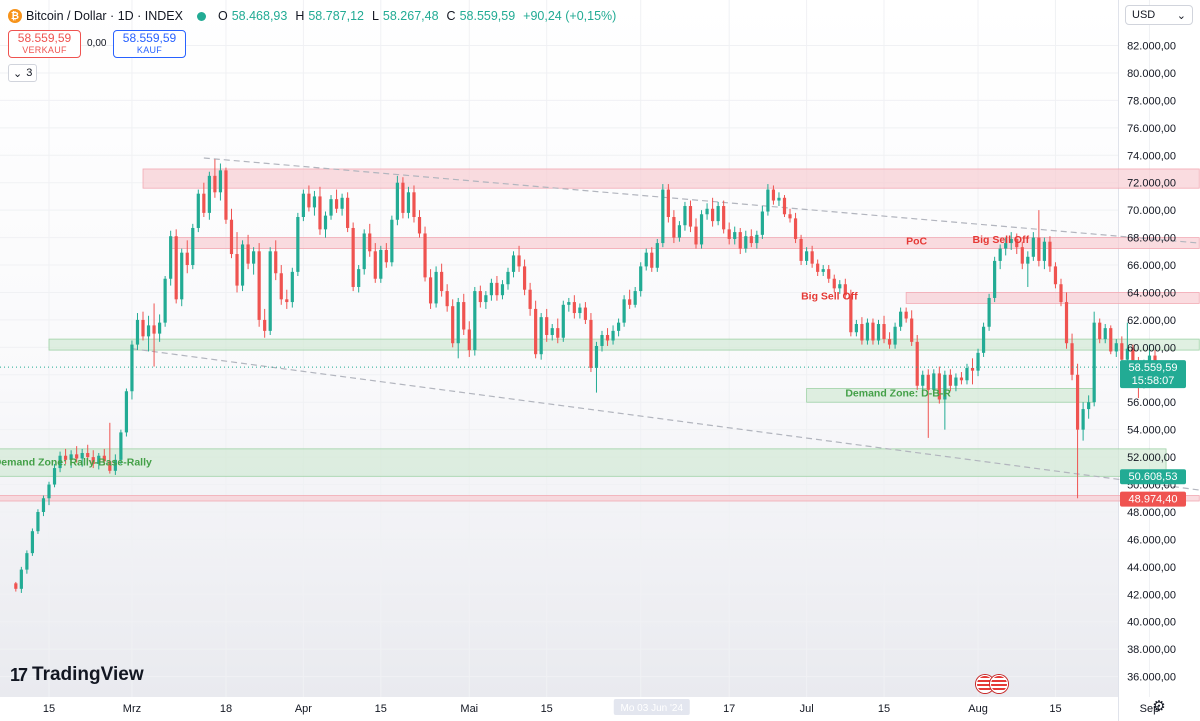 The width and height of the screenshot is (1200, 721). I want to click on y-axis-tick-label: 76.000,00, so click(1151, 129).